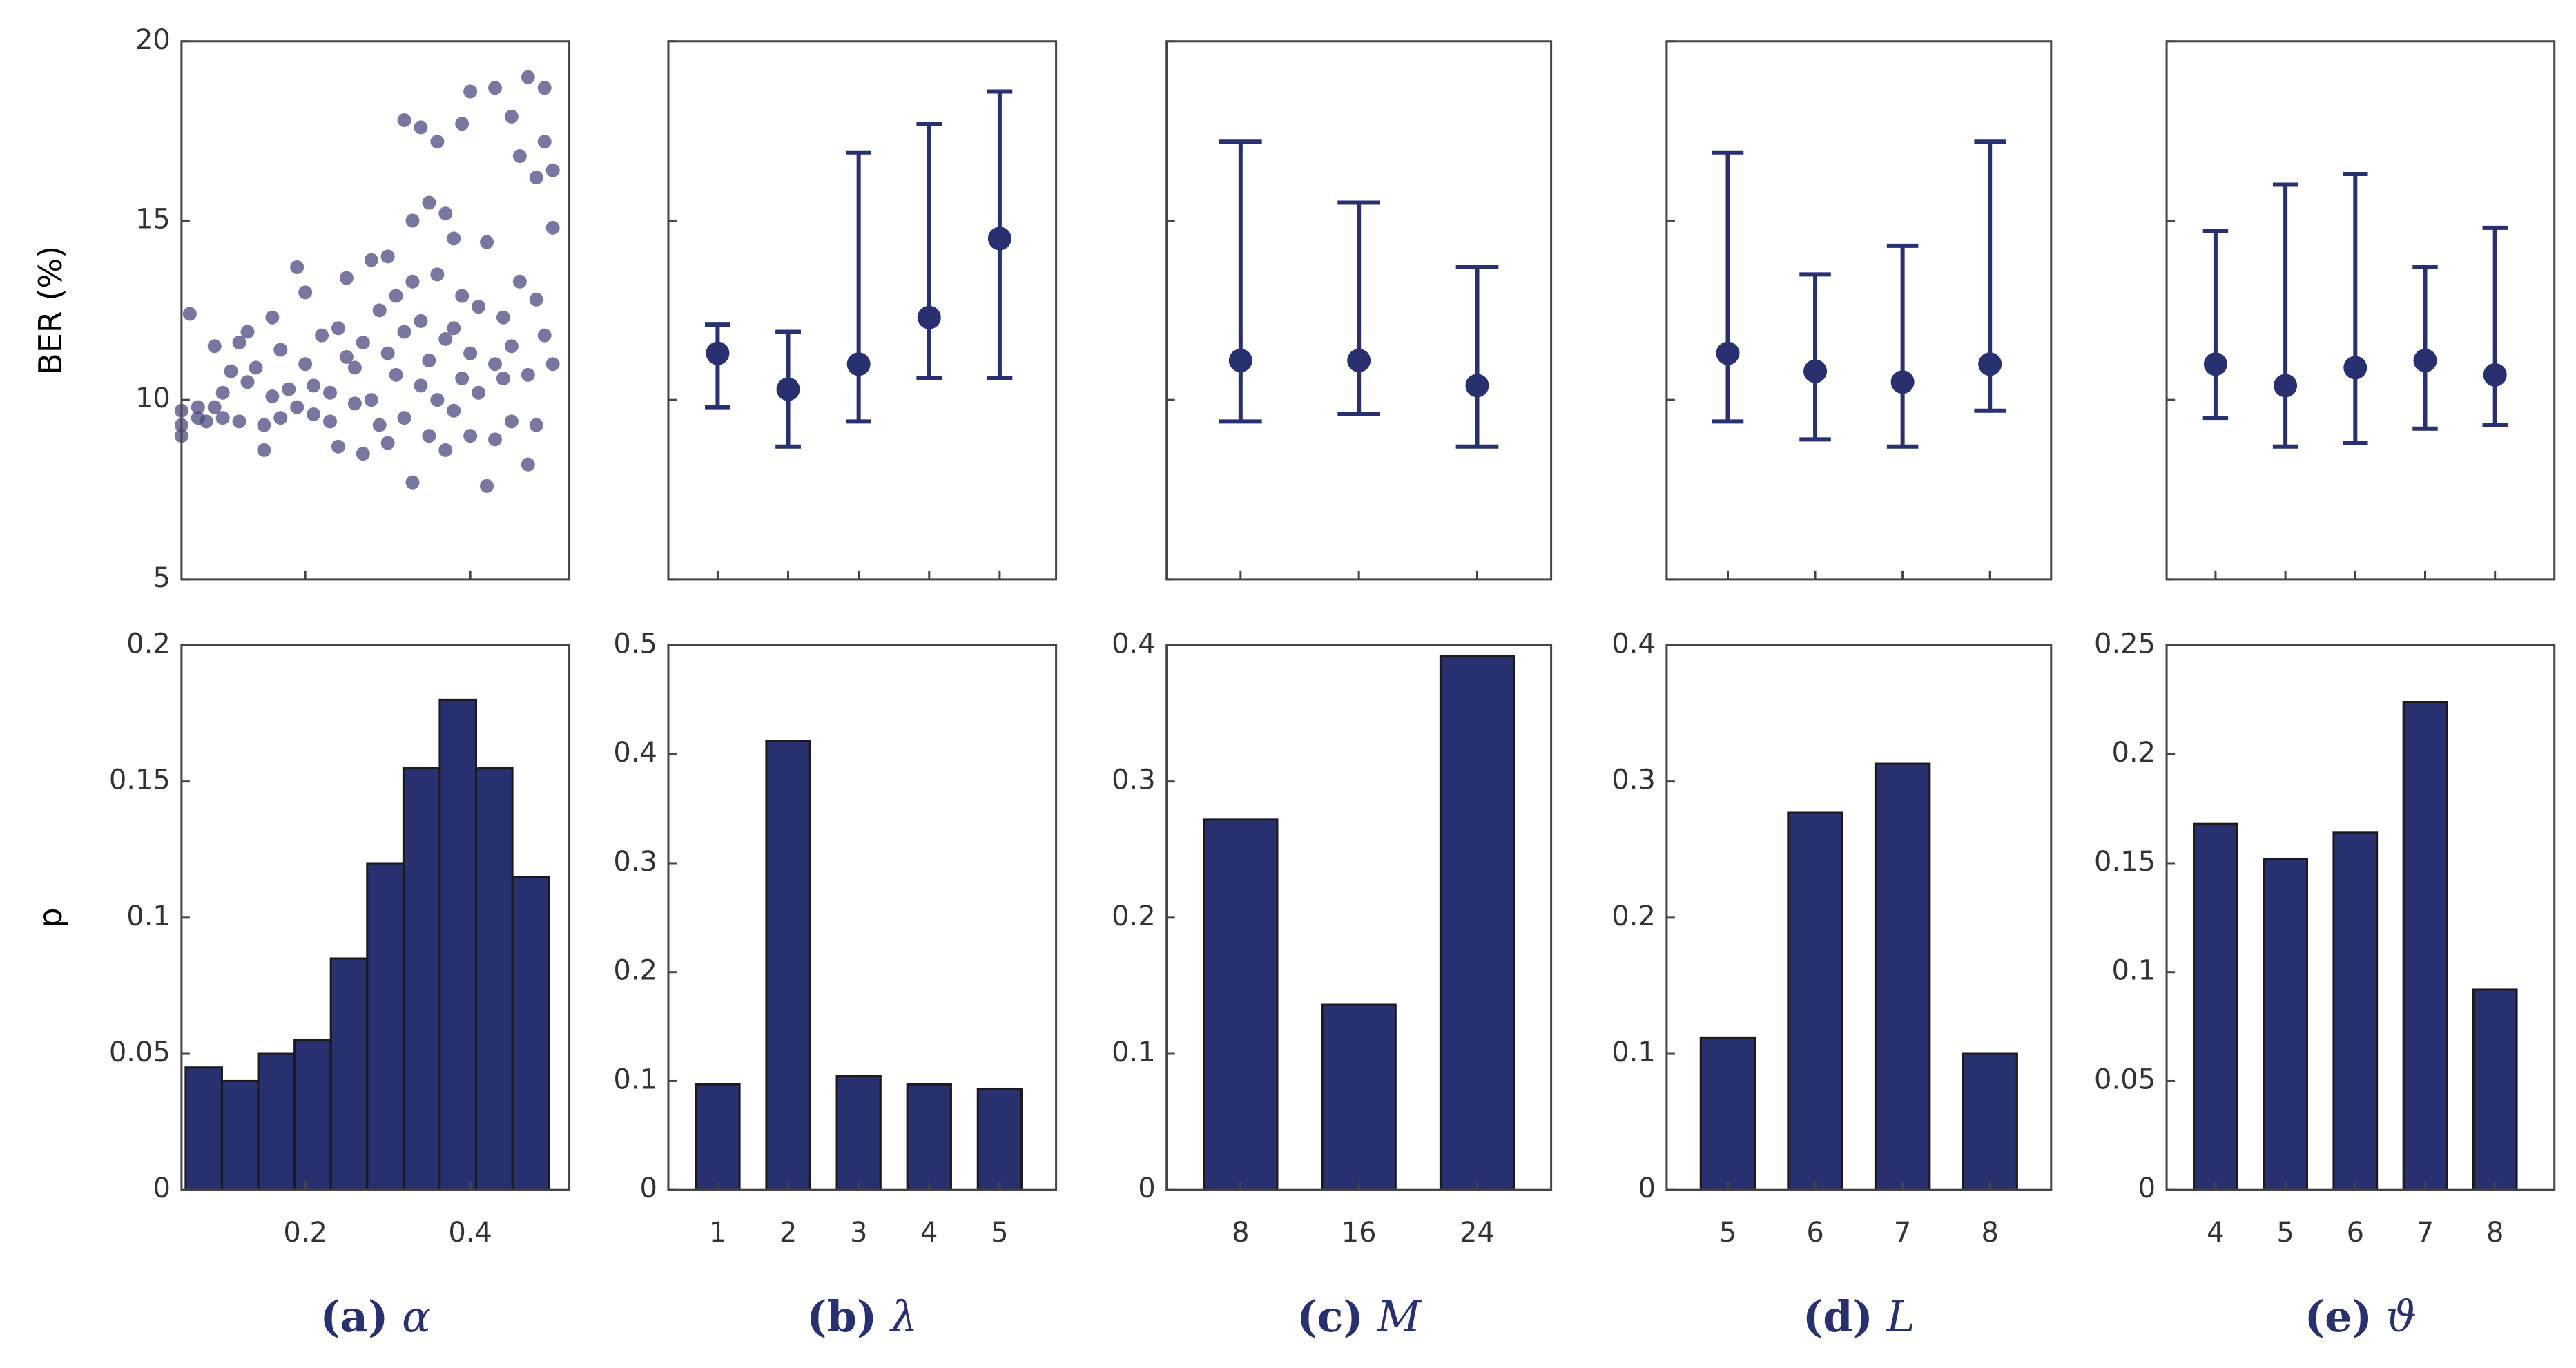  What do you see at coordinates (417, 1317) in the screenshot?
I see `caption-symbol: α` at bounding box center [417, 1317].